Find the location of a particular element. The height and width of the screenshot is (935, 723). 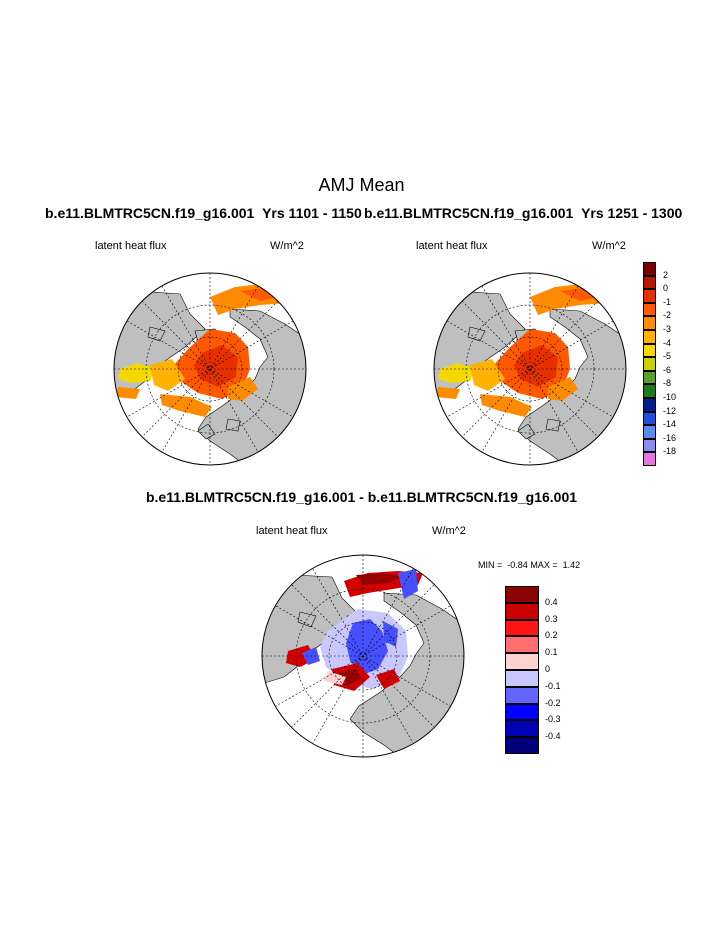

min-value: -0.84 is located at coordinates (517, 565).